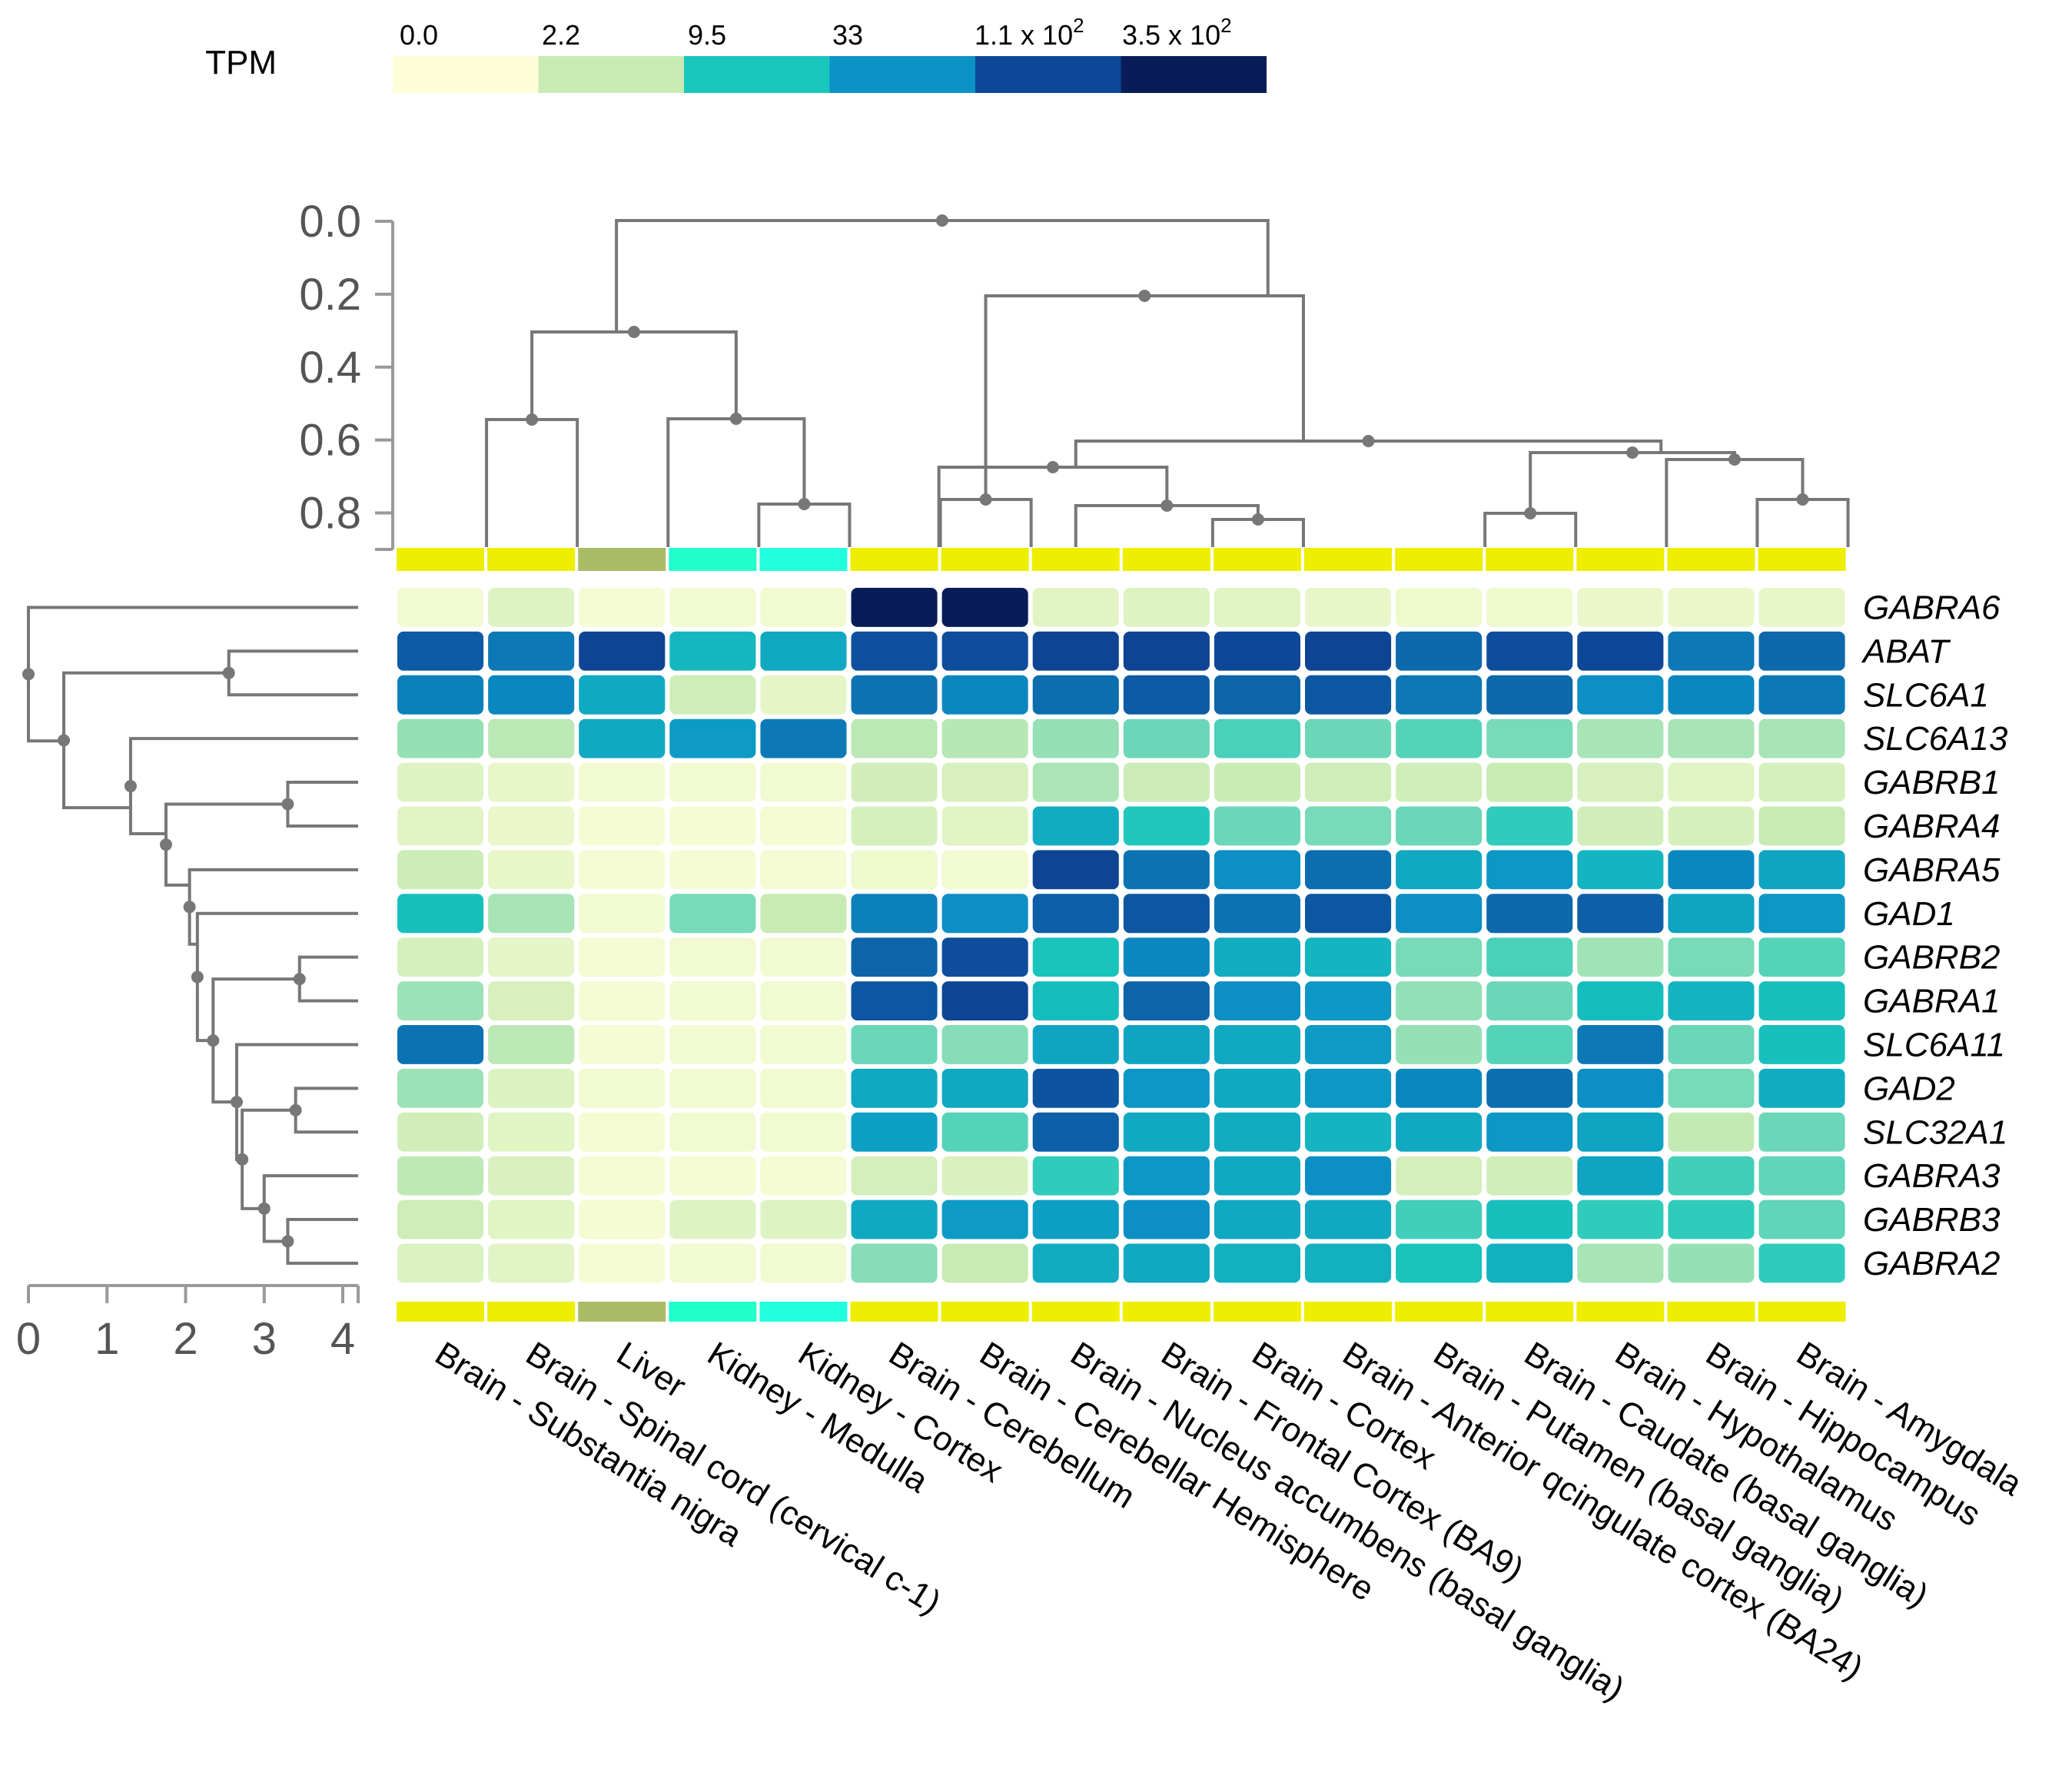  Describe the element at coordinates (190, 935) in the screenshot. I see `row-dendrogram` at that location.